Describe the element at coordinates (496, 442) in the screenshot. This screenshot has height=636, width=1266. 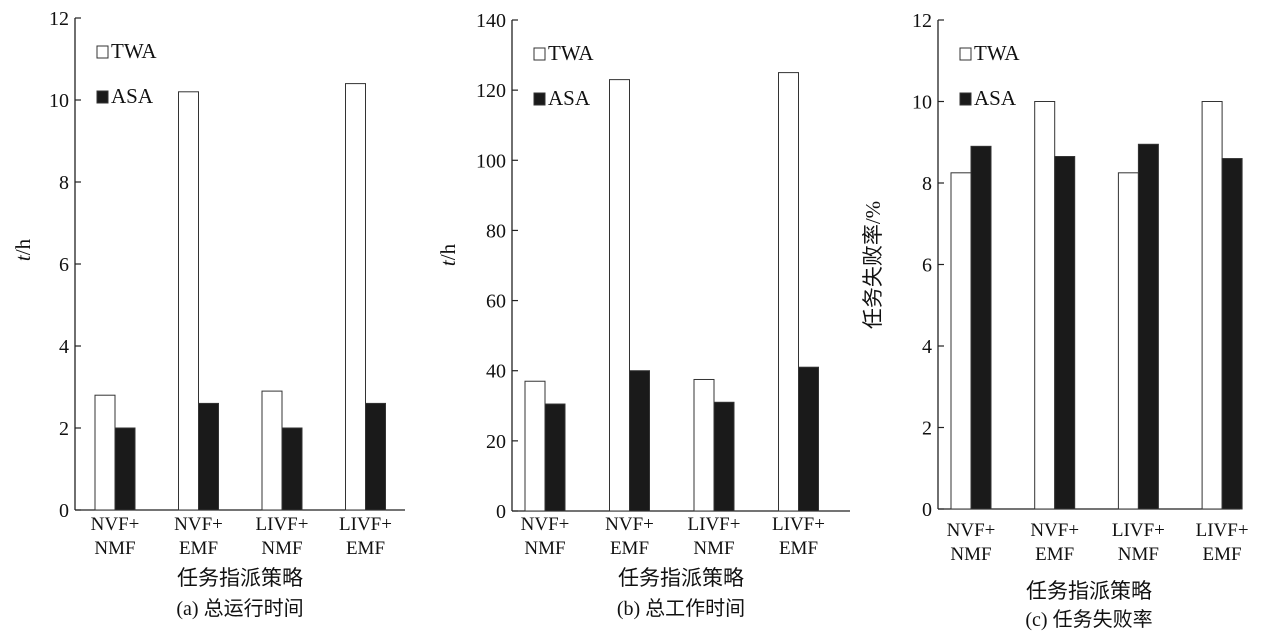
I see `y-tick-label: 20` at that location.